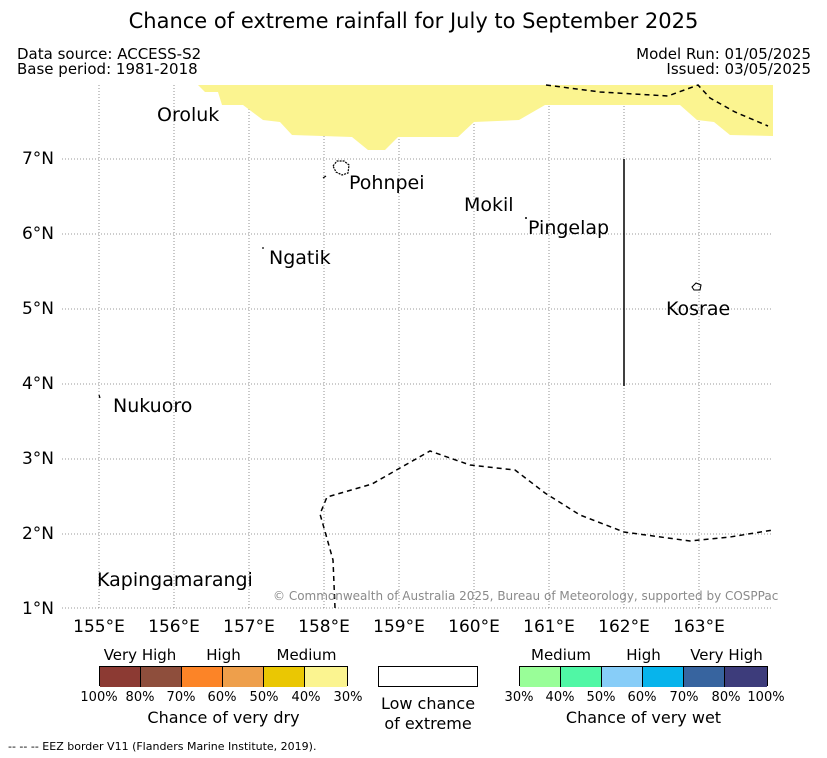 The width and height of the screenshot is (827, 758). I want to click on wet-level-high: High, so click(643, 655).